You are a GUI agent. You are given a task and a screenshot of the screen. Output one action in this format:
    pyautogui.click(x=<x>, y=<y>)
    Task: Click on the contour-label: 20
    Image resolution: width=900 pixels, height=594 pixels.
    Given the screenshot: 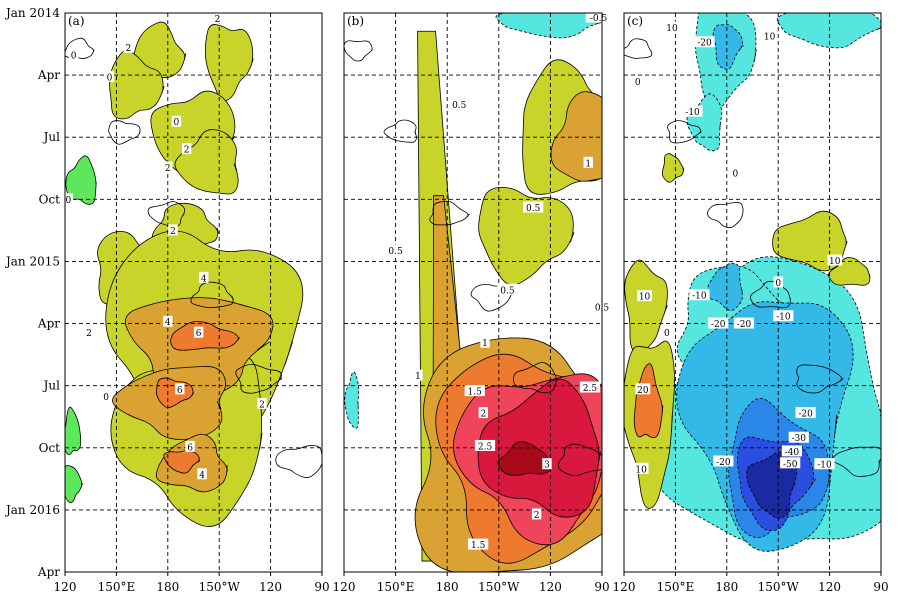 What is the action you would take?
    pyautogui.click(x=643, y=391)
    